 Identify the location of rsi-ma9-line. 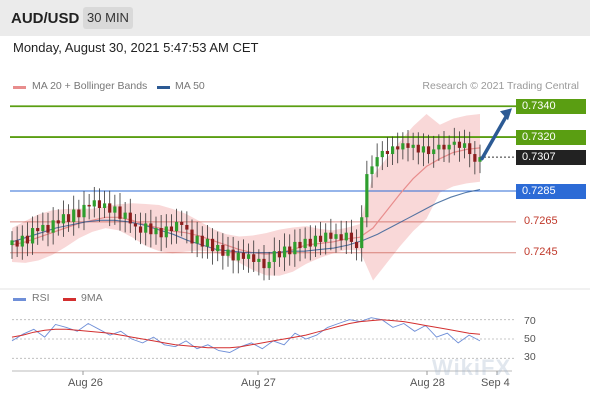
(246, 334).